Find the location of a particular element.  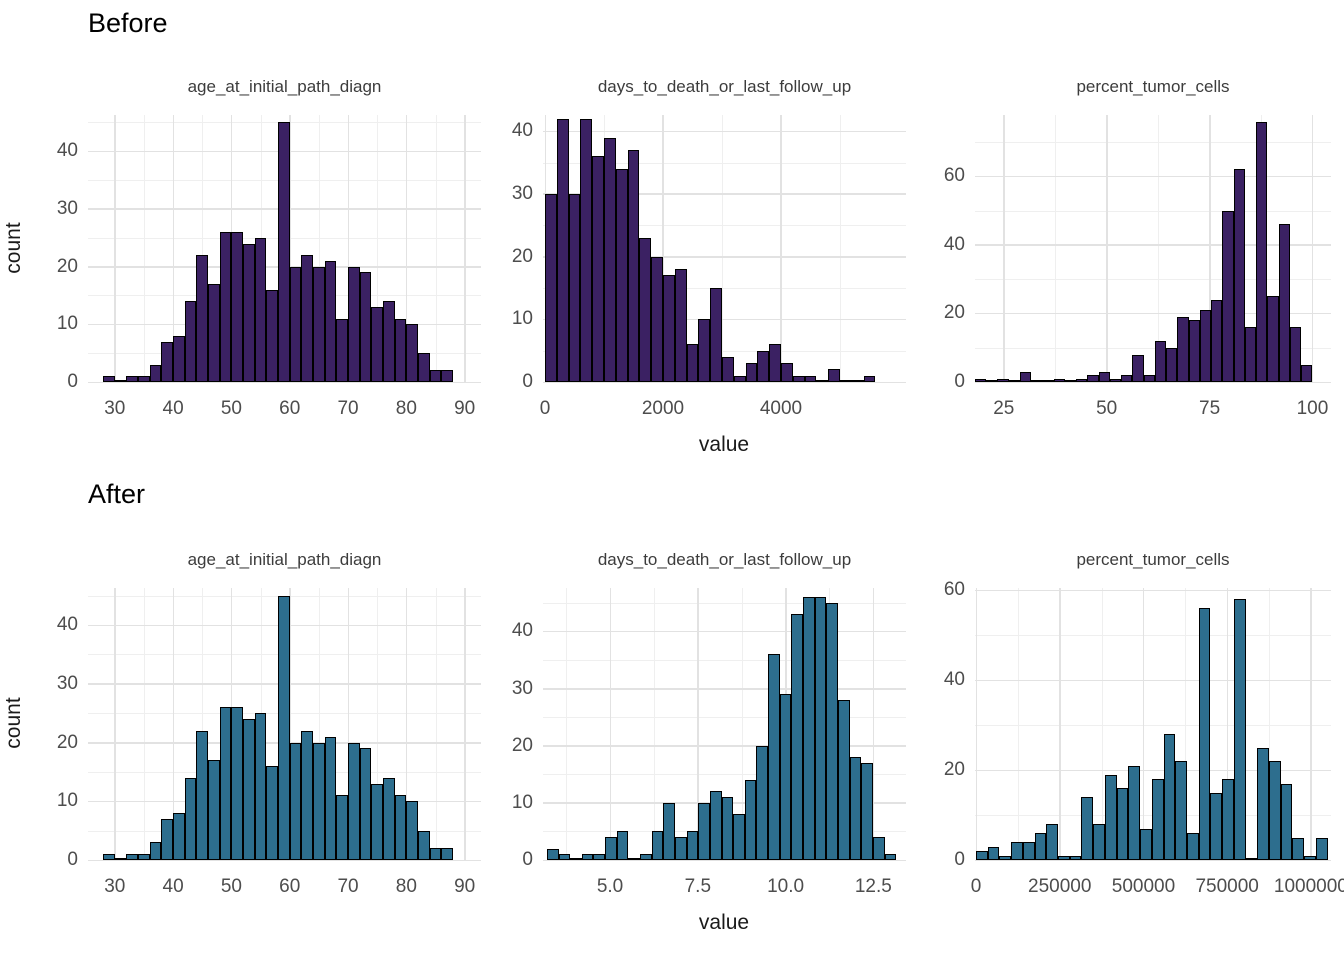

y-tick-label: 60 is located at coordinates (954, 590).